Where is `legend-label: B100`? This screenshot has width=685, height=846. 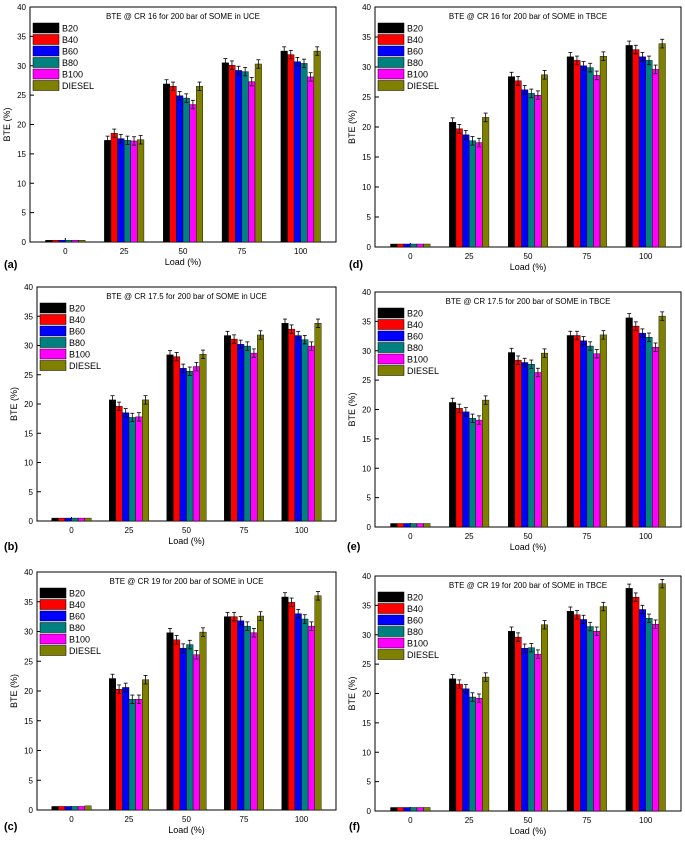 legend-label: B100 is located at coordinates (79, 640).